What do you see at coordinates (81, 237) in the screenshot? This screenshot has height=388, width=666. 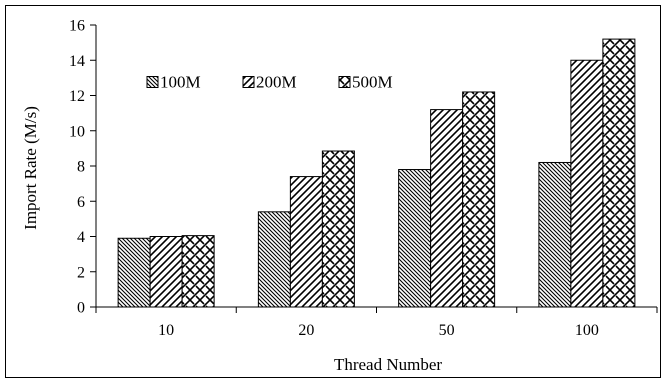 I see `y-tick-label: 4` at bounding box center [81, 237].